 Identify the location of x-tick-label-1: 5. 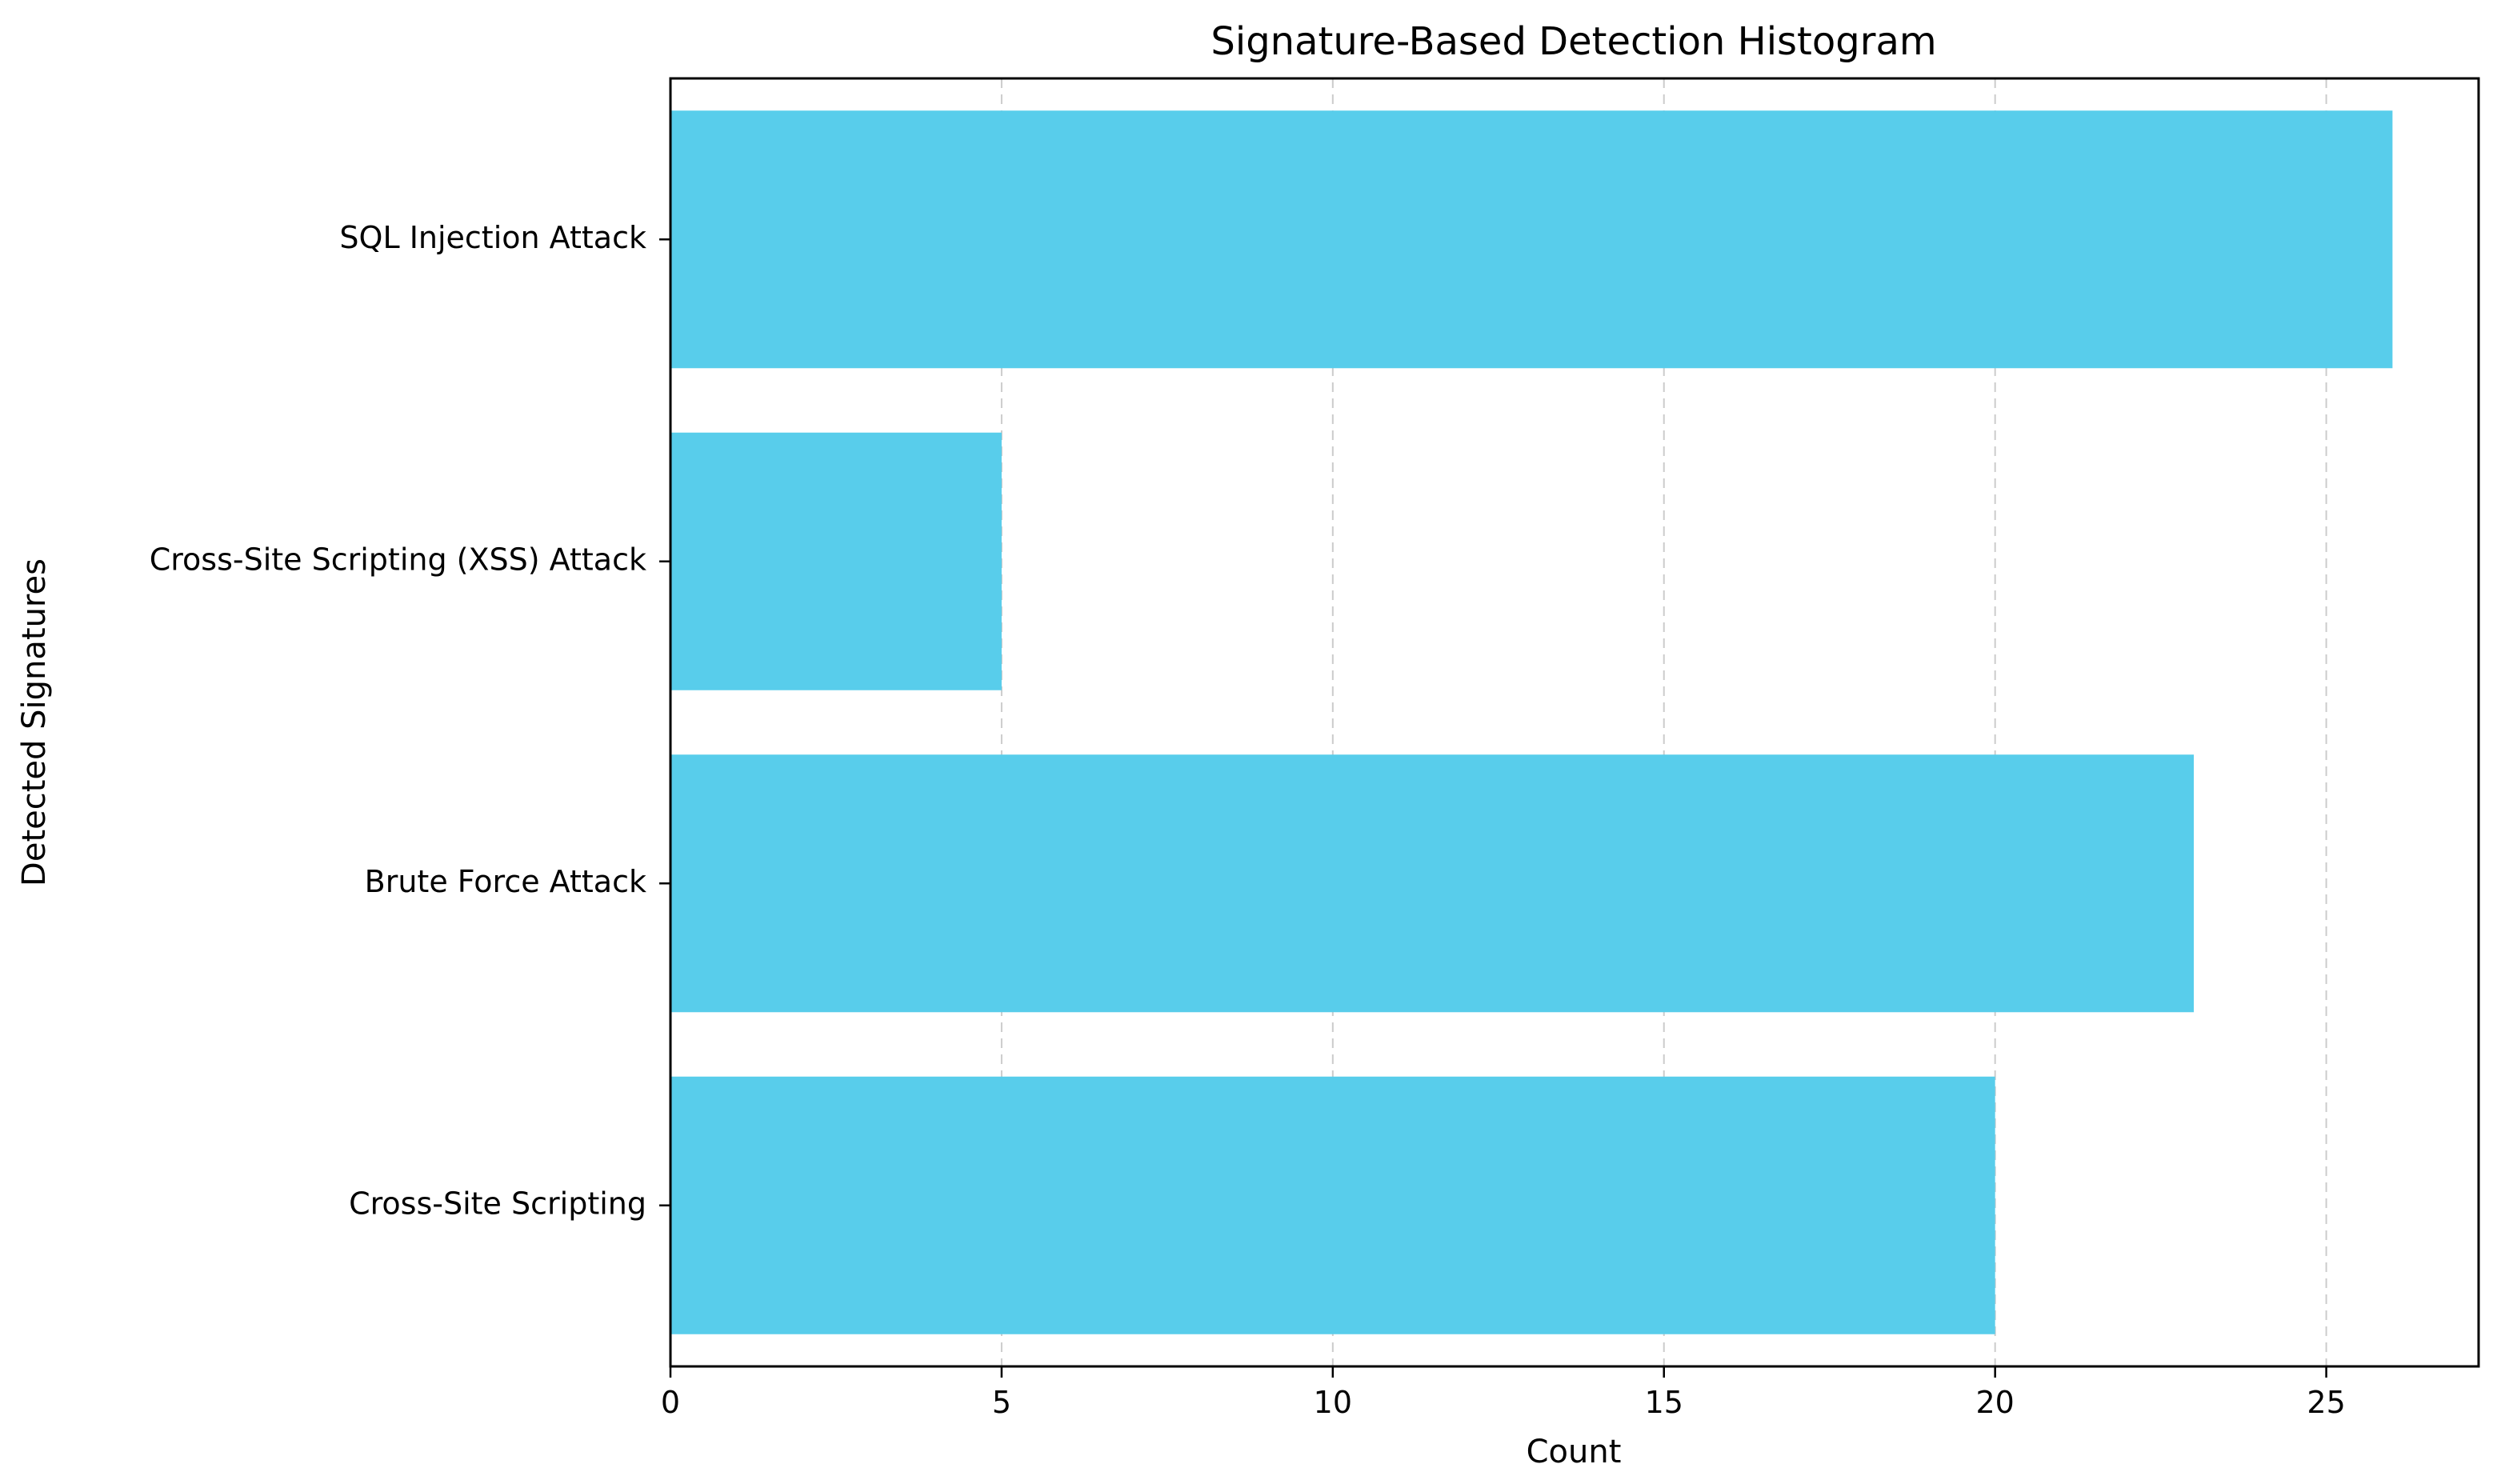
(1001, 1402).